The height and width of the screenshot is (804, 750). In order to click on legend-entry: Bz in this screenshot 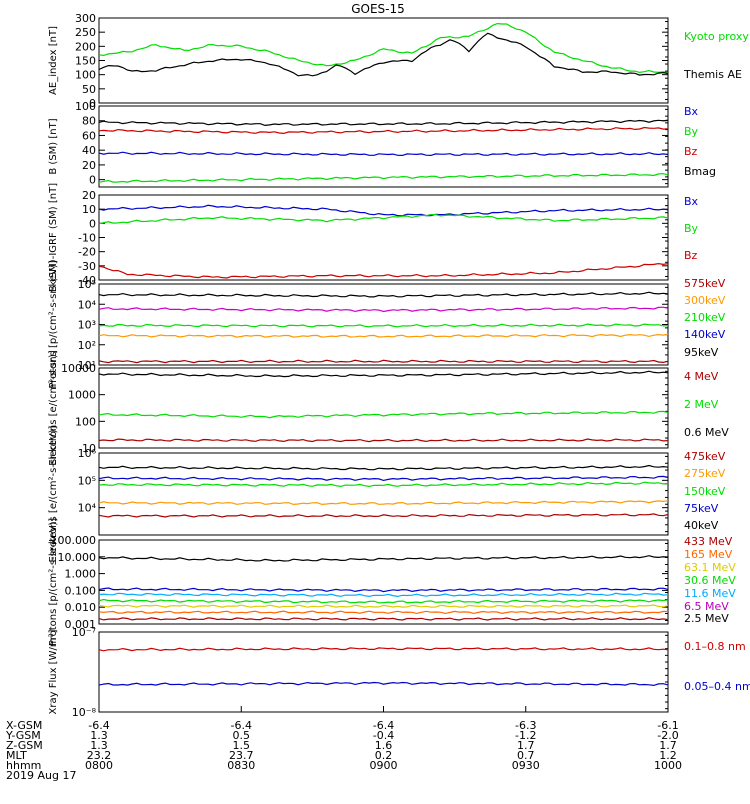, I will do `click(691, 255)`.